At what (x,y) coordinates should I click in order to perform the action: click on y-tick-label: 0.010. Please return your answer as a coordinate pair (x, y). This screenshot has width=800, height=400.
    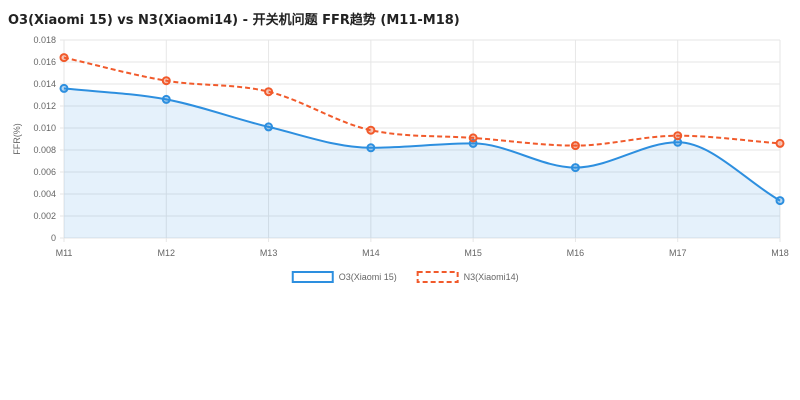
    Looking at the image, I should click on (44, 128).